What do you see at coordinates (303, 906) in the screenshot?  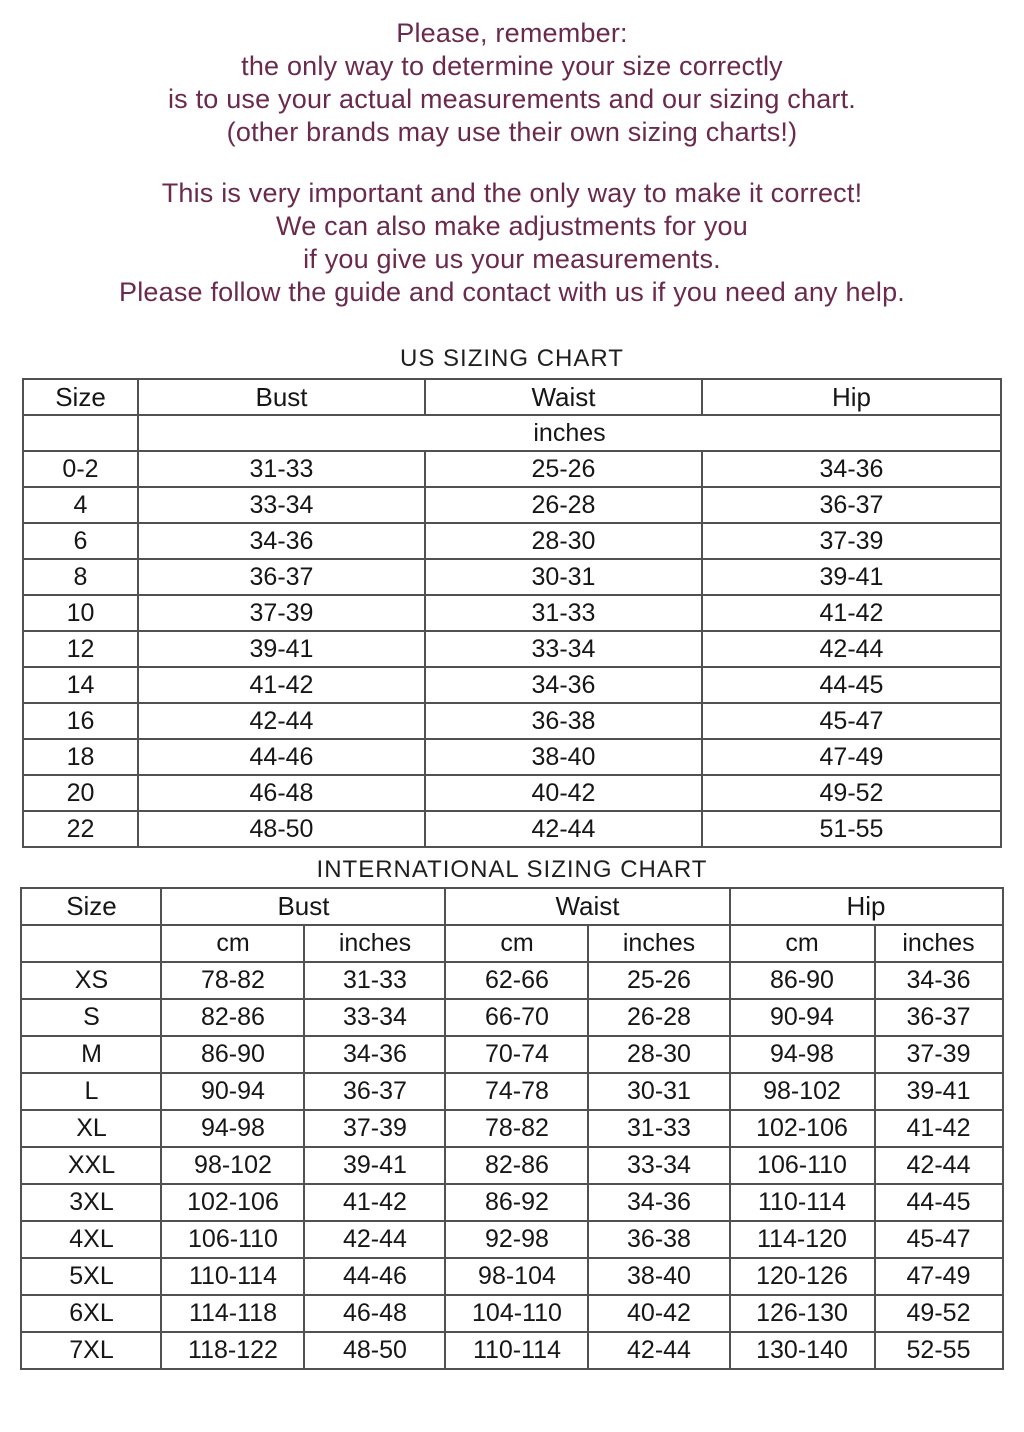 I see `intl-col-header-bust: Bust` at bounding box center [303, 906].